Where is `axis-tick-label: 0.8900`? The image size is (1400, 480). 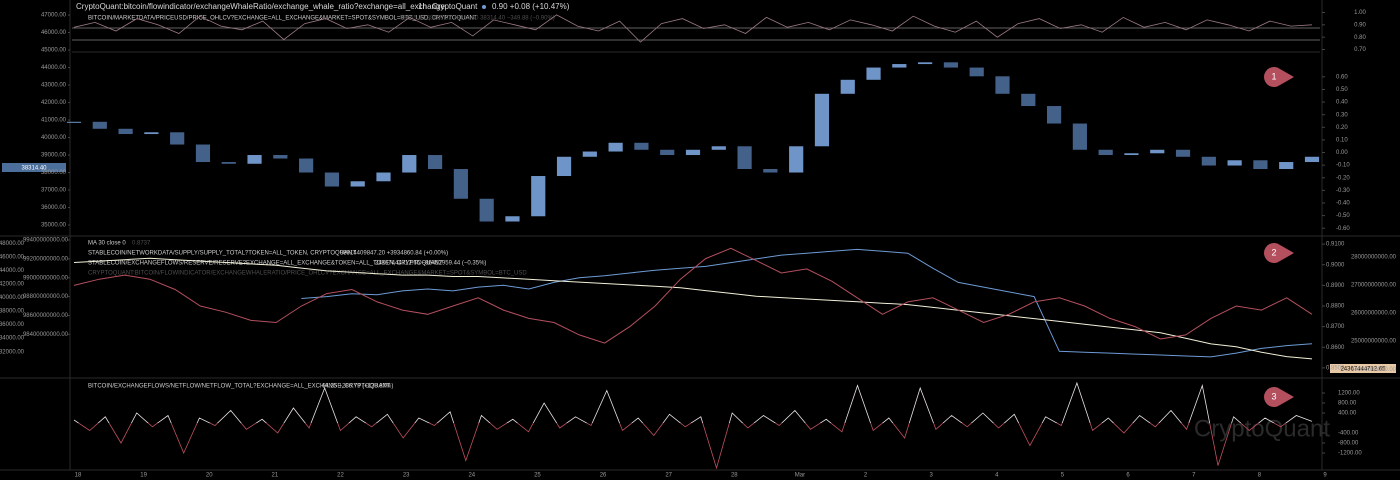
axis-tick-label: 0.8900 is located at coordinates (1335, 286).